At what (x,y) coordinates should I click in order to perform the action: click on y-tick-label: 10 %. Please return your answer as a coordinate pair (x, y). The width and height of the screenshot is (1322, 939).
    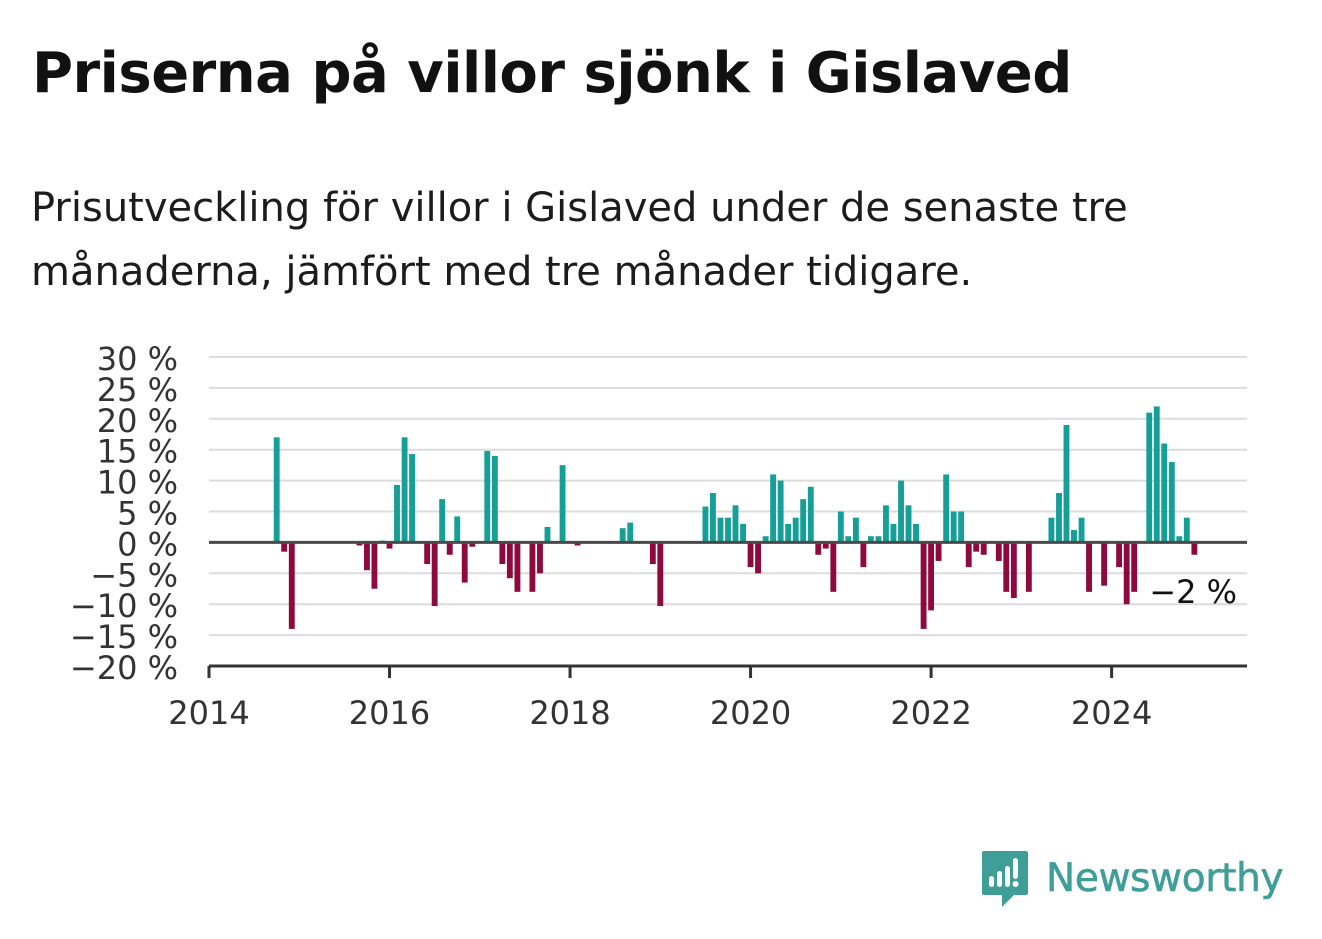
    Looking at the image, I should click on (137, 483).